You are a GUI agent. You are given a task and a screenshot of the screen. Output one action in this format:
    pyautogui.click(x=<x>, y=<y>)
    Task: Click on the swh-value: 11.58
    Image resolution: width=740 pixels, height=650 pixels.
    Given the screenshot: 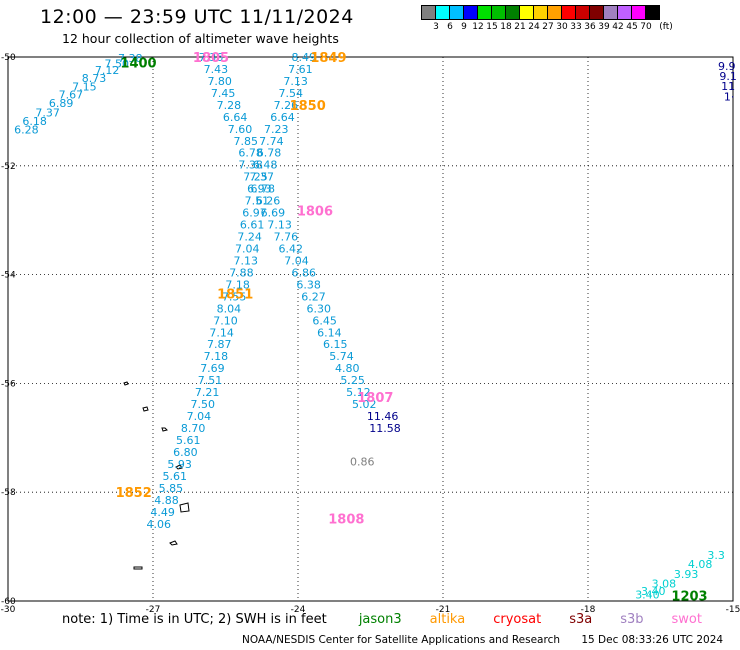 What is the action you would take?
    pyautogui.click(x=385, y=428)
    